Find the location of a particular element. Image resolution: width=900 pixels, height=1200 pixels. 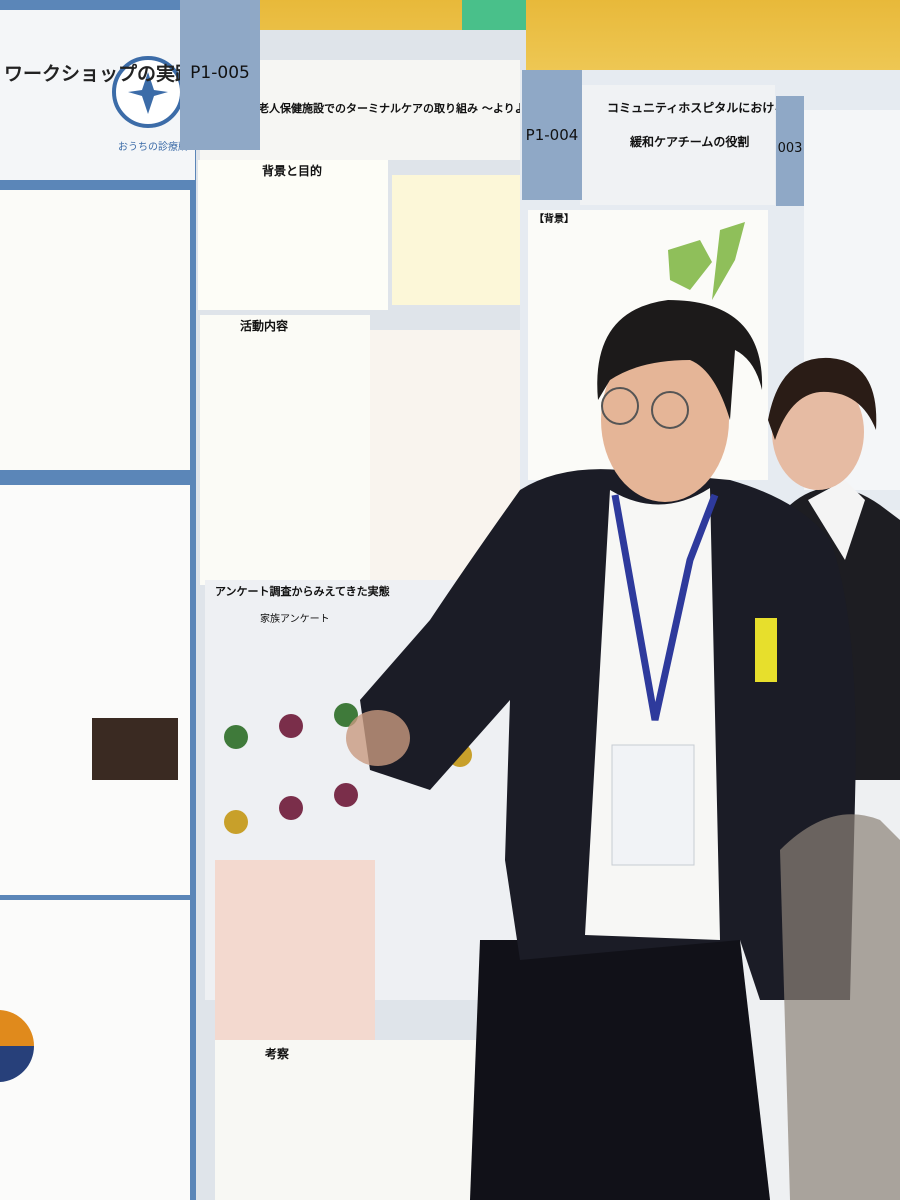

face is located at coordinates (665, 420).